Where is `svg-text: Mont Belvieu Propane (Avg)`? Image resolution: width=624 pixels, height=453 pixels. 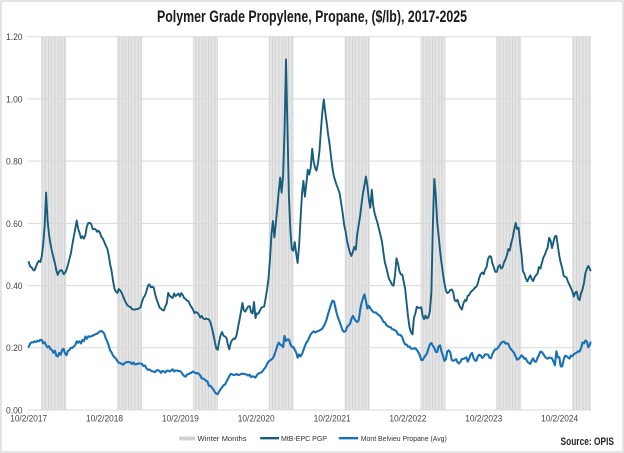
svg-text: Mont Belvieu Propane (Avg) is located at coordinates (404, 439).